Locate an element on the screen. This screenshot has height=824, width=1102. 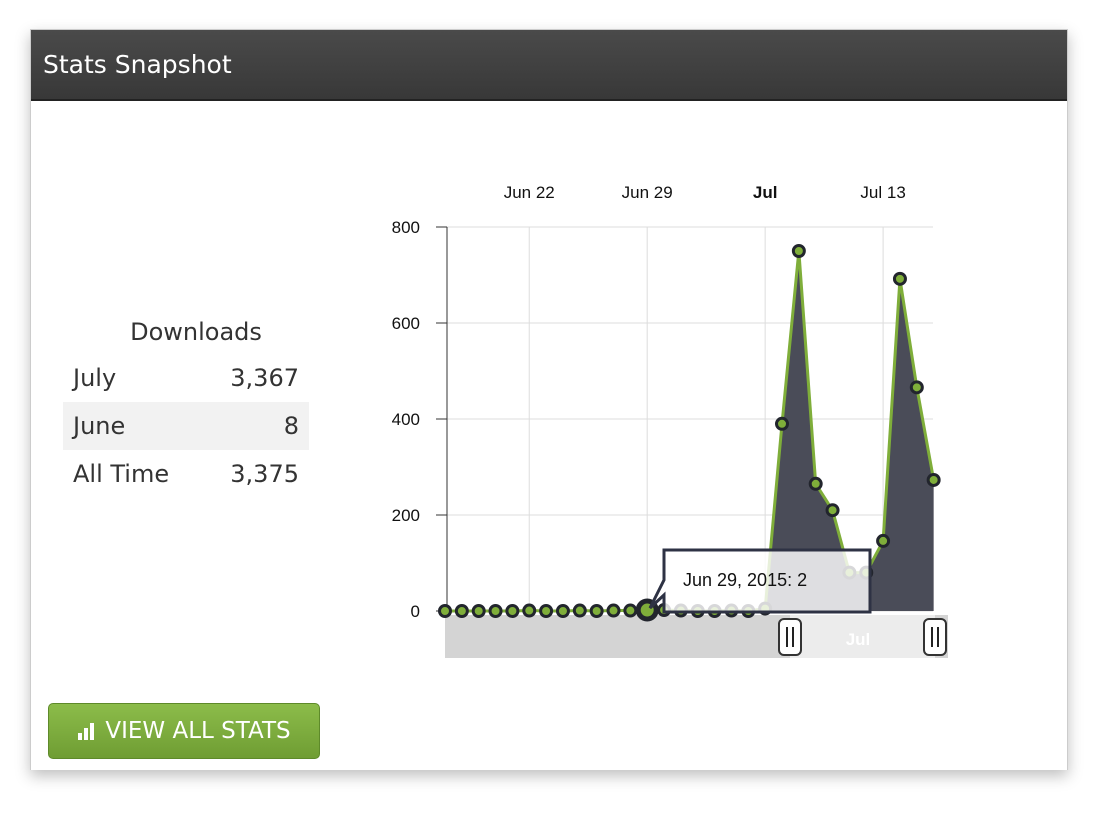
row-value: 3,367 is located at coordinates (264, 378).